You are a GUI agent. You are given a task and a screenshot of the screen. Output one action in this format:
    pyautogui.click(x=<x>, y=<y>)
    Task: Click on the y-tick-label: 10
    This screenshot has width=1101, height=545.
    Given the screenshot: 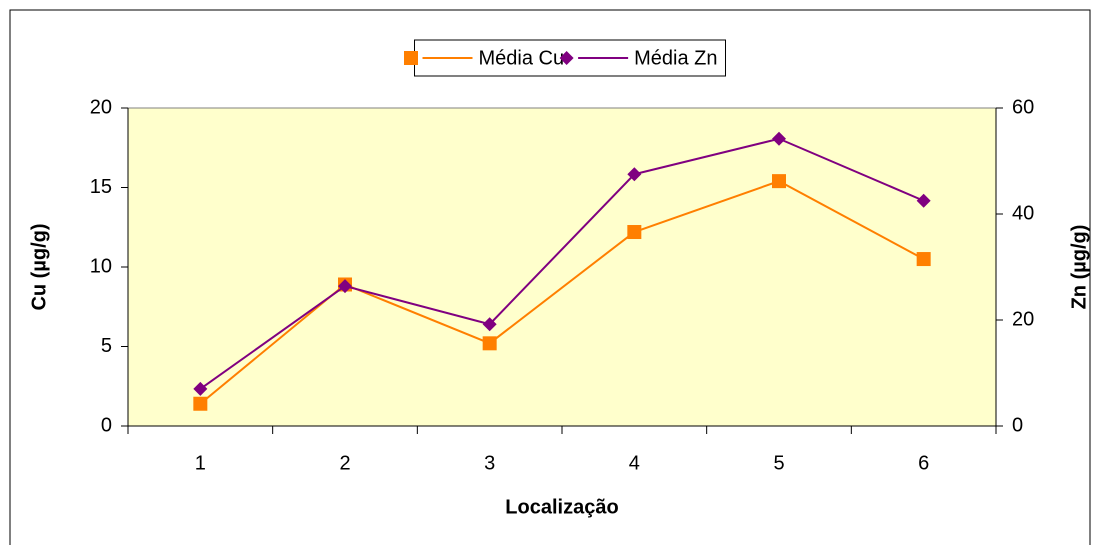 What is the action you would take?
    pyautogui.click(x=101, y=266)
    